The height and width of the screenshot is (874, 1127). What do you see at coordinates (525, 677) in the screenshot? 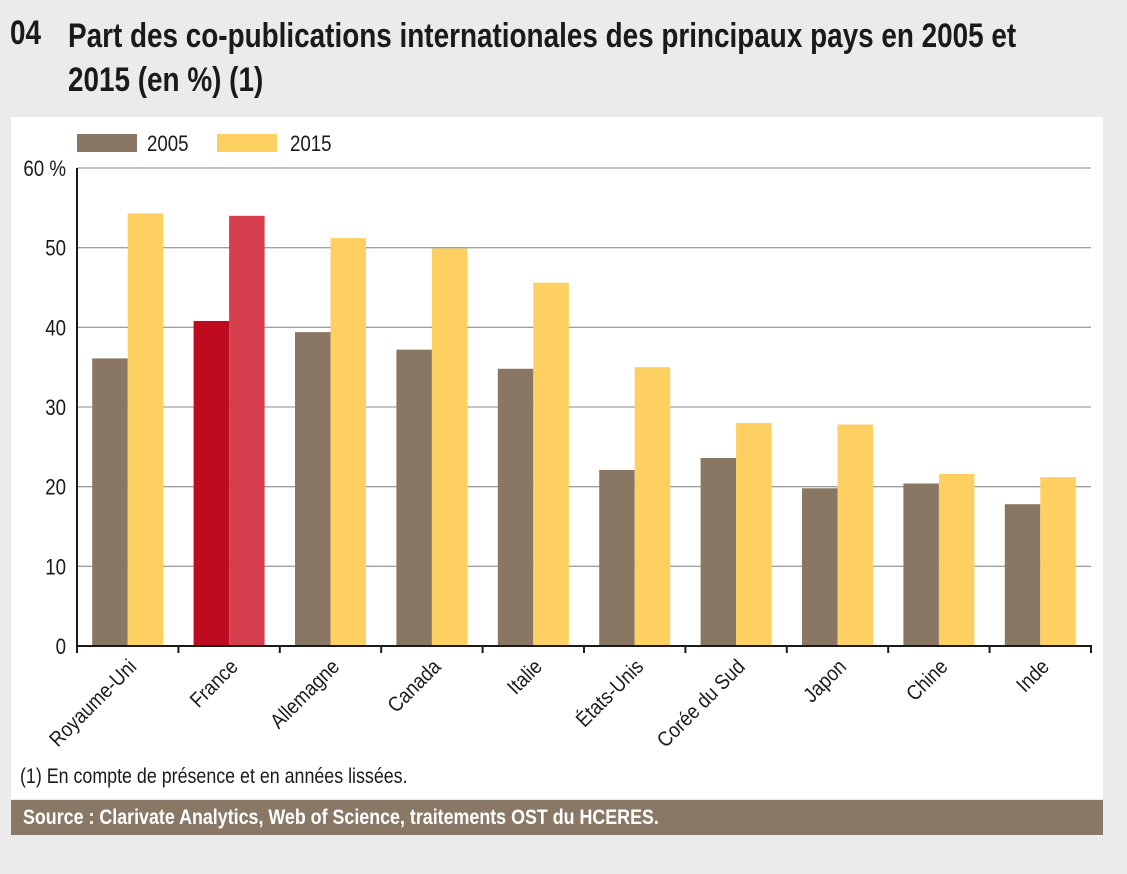
I see `x-tick-label: Italie` at bounding box center [525, 677].